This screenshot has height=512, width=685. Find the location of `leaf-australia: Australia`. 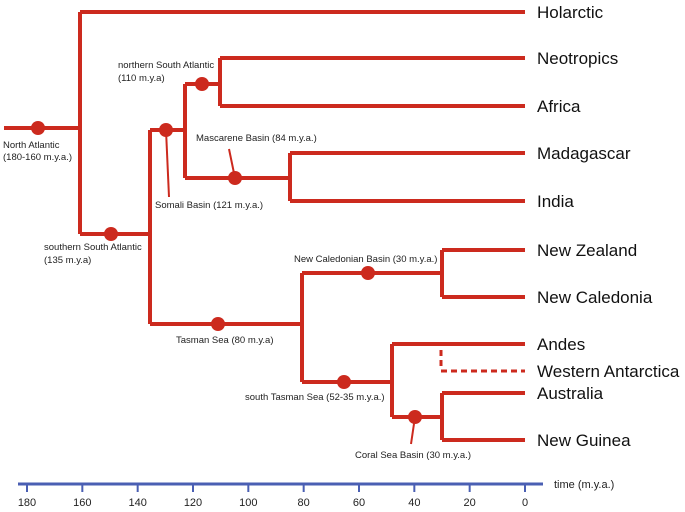

leaf-australia: Australia is located at coordinates (570, 393).